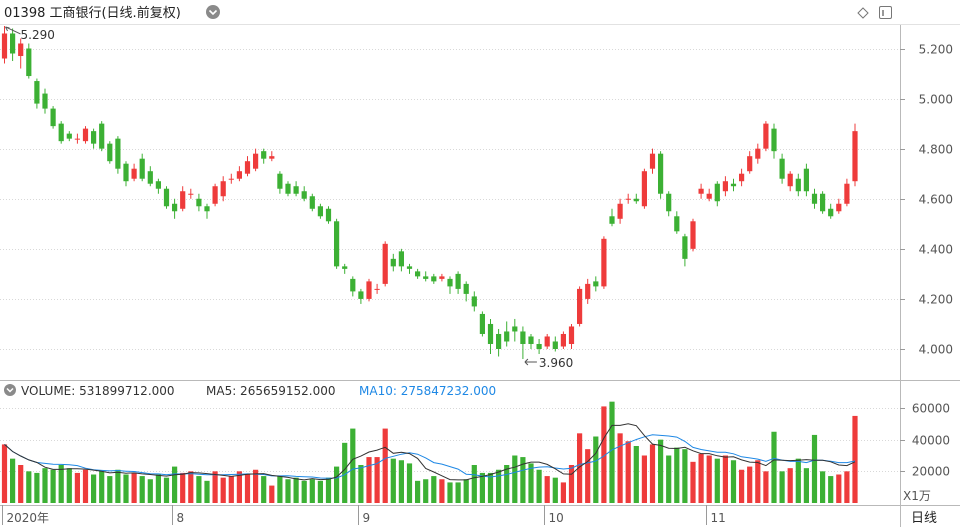  I want to click on price-tick-label: 4.600, so click(936, 200).